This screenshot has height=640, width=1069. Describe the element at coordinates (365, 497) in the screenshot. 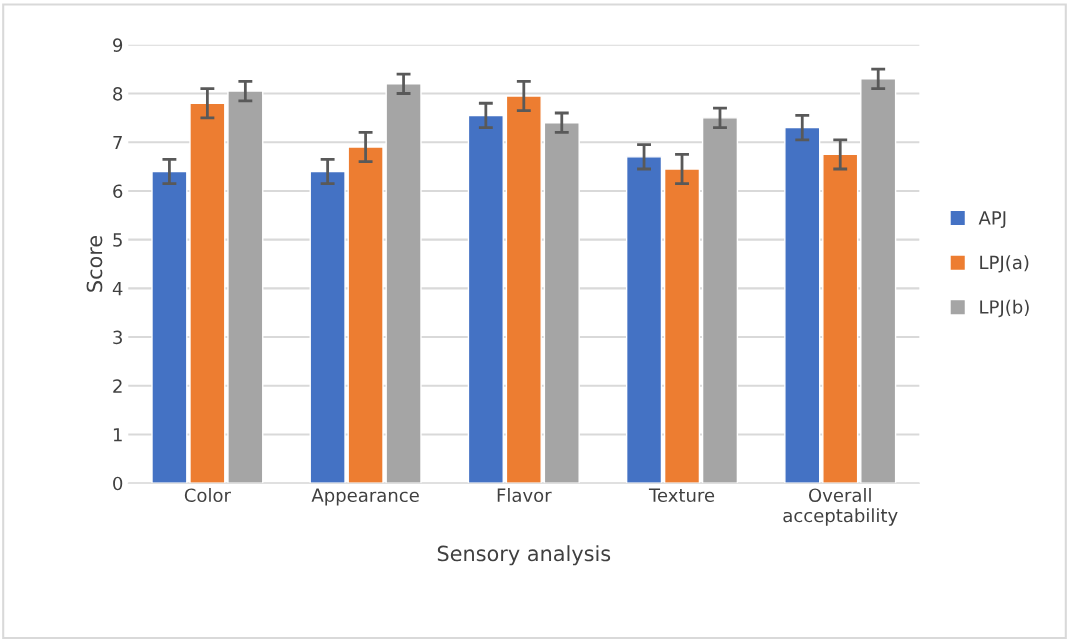

I see `x-tick-label: Appearance` at that location.